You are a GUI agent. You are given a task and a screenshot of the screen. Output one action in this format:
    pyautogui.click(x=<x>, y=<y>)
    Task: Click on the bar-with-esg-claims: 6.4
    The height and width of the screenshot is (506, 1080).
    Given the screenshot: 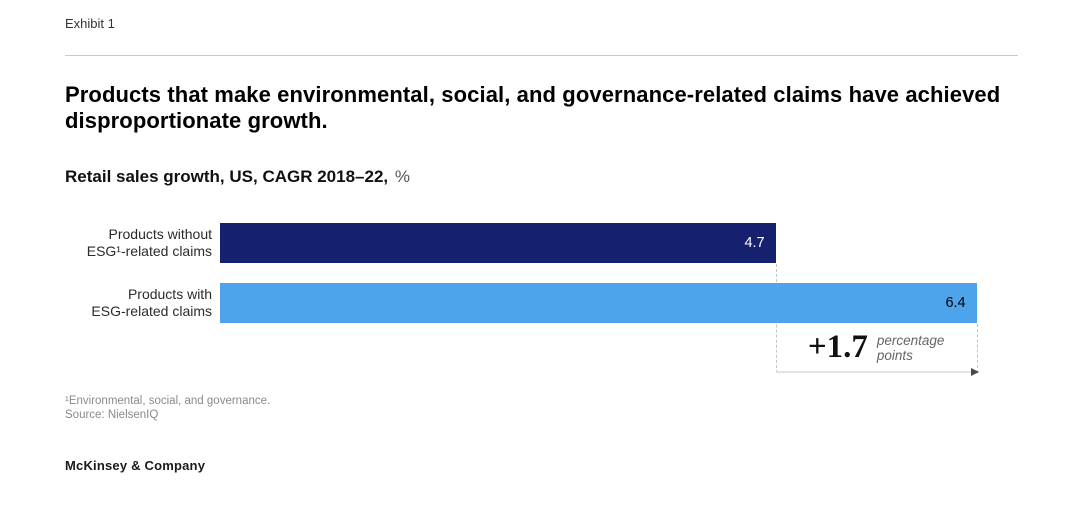 What is the action you would take?
    pyautogui.click(x=598, y=303)
    